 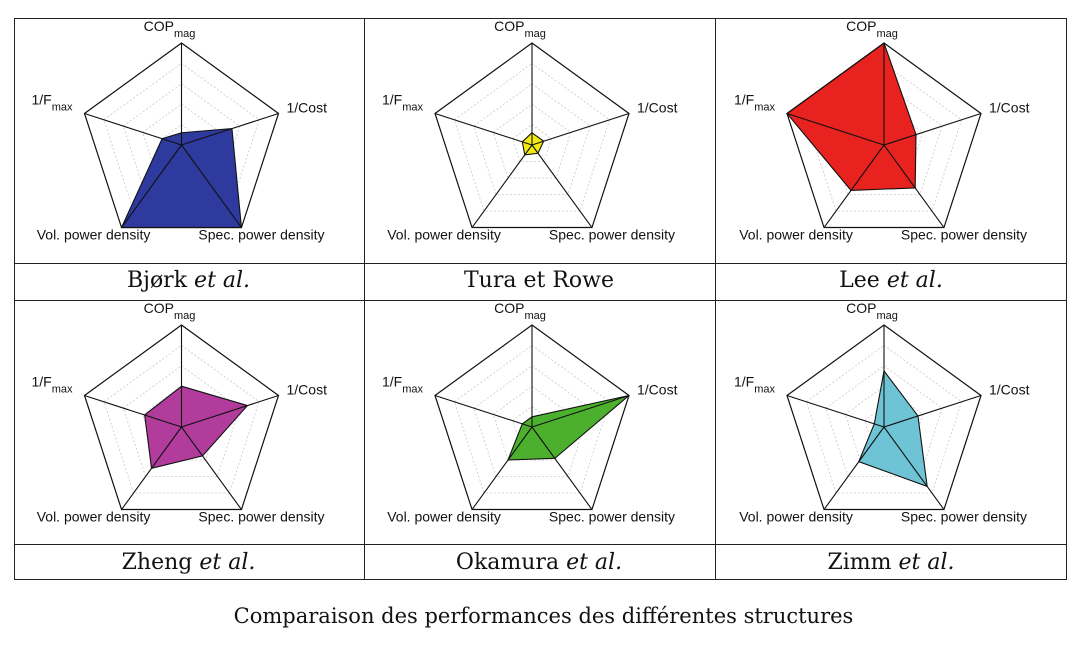 I want to click on panel-caption: Tura et Rowe, so click(x=539, y=280).